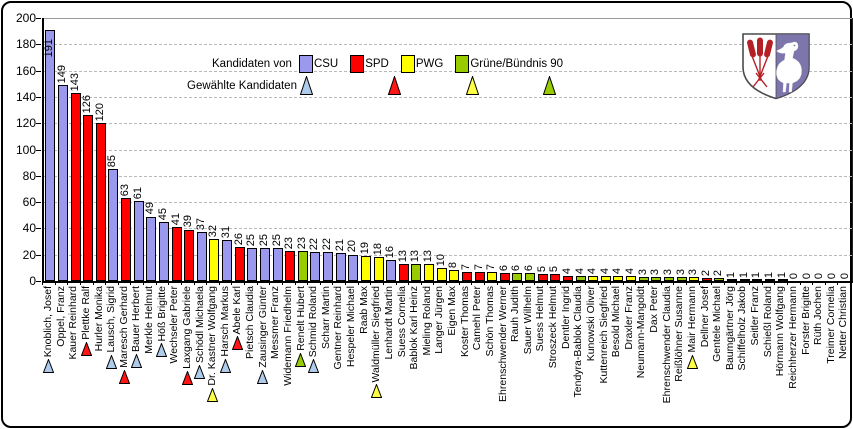 The image size is (853, 429). What do you see at coordinates (629, 318) in the screenshot?
I see `x-axis-category: Draxler Franz` at bounding box center [629, 318].